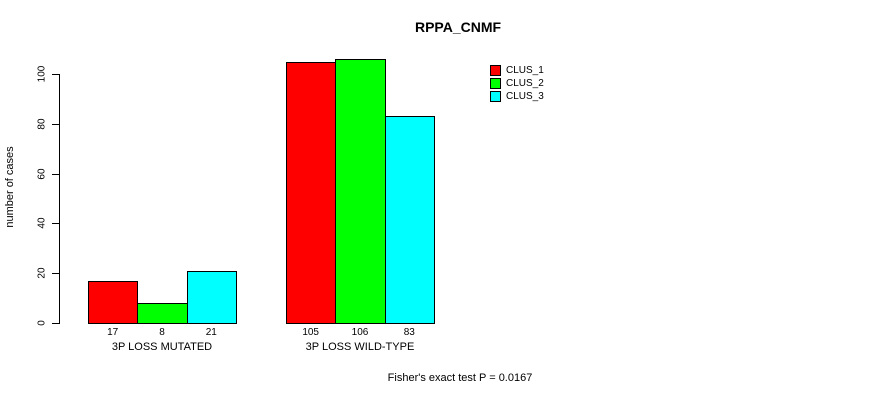 Image resolution: width=890 pixels, height=400 pixels. I want to click on bar-value-label: 83, so click(409, 332).